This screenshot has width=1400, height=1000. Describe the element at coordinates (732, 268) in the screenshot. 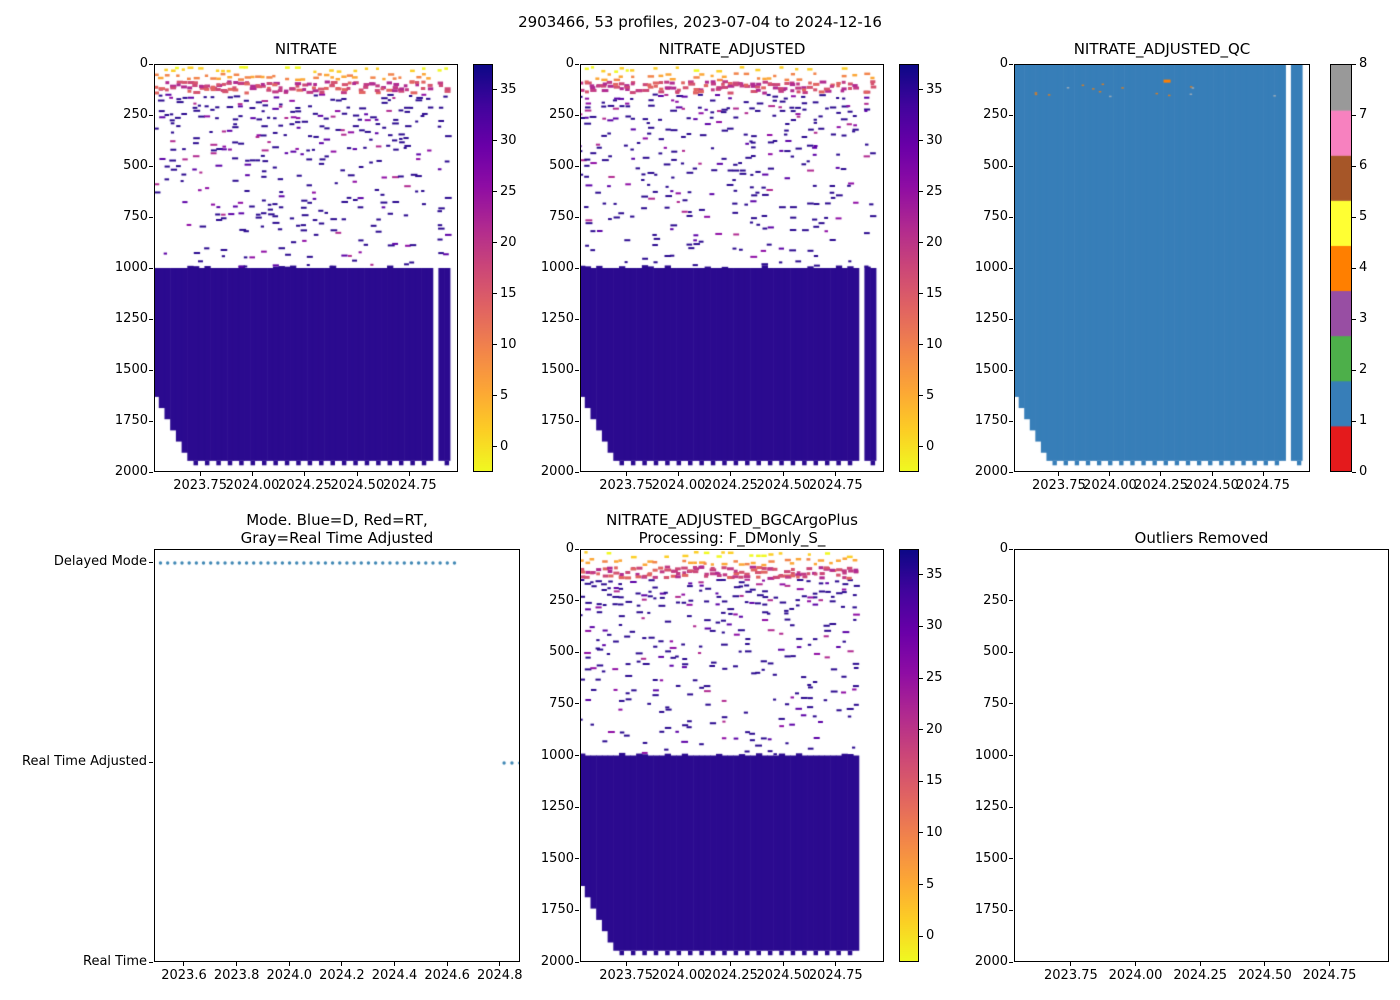

I see `nitrate-adjusted-axes` at that location.